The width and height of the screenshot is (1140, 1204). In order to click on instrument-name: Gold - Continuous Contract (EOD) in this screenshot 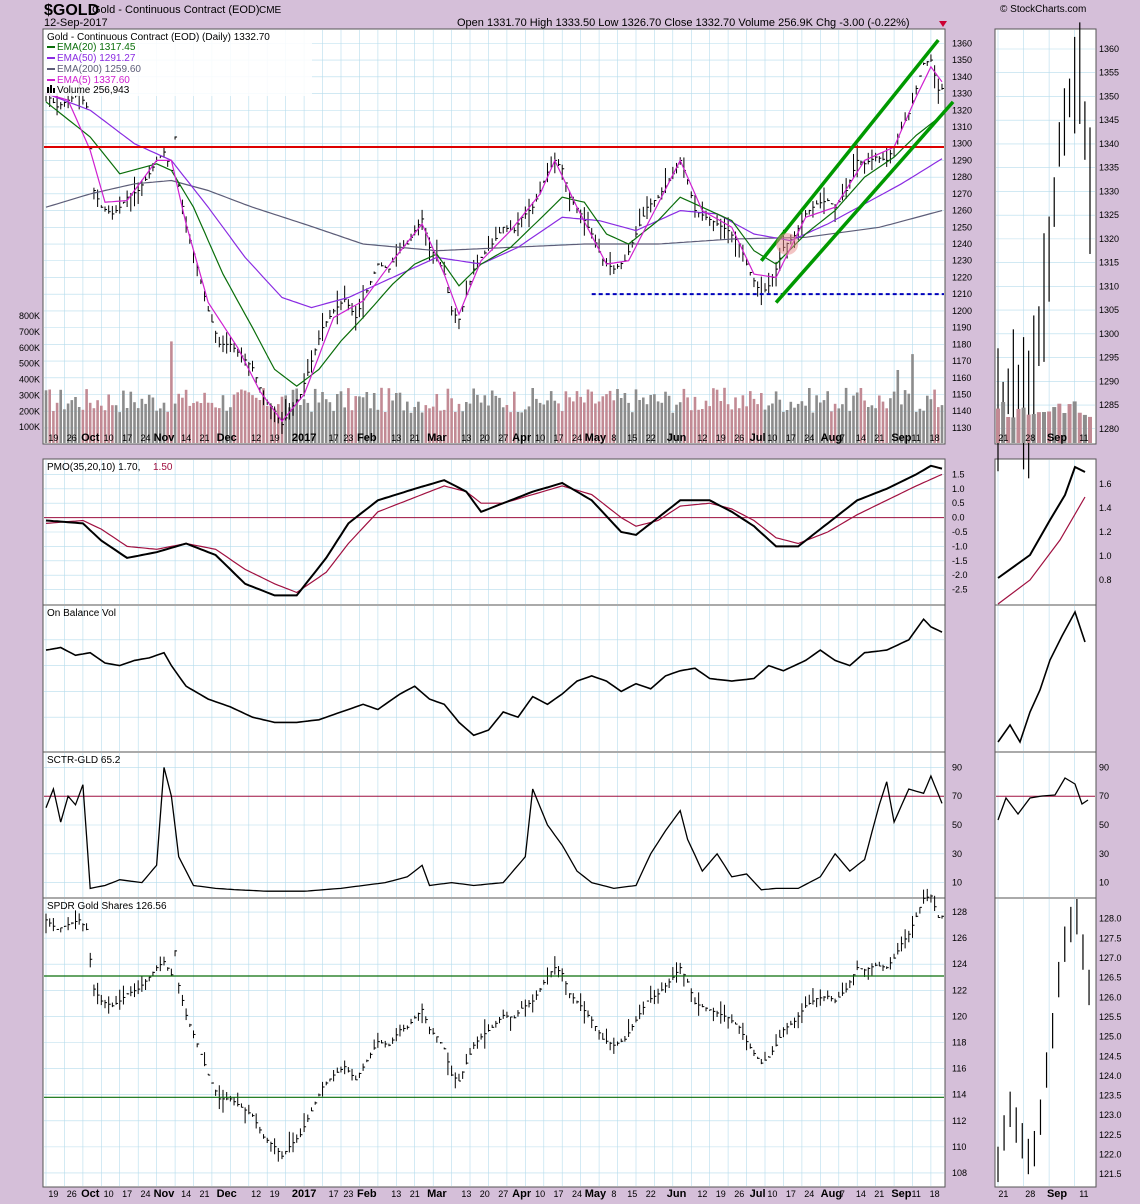, I will do `click(176, 10)`.